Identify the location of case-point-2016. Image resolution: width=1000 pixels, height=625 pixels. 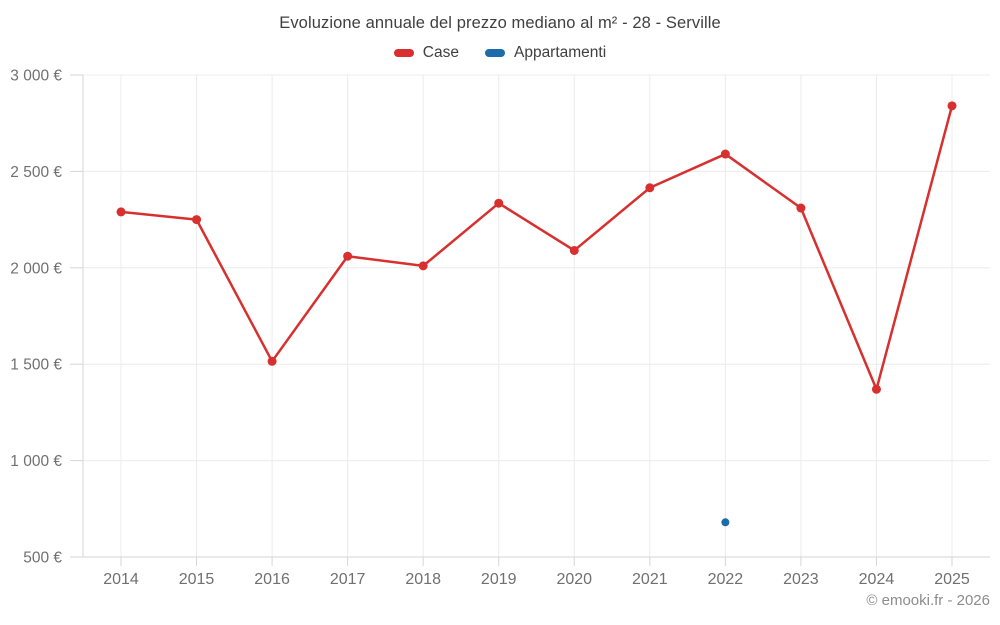
(272, 361).